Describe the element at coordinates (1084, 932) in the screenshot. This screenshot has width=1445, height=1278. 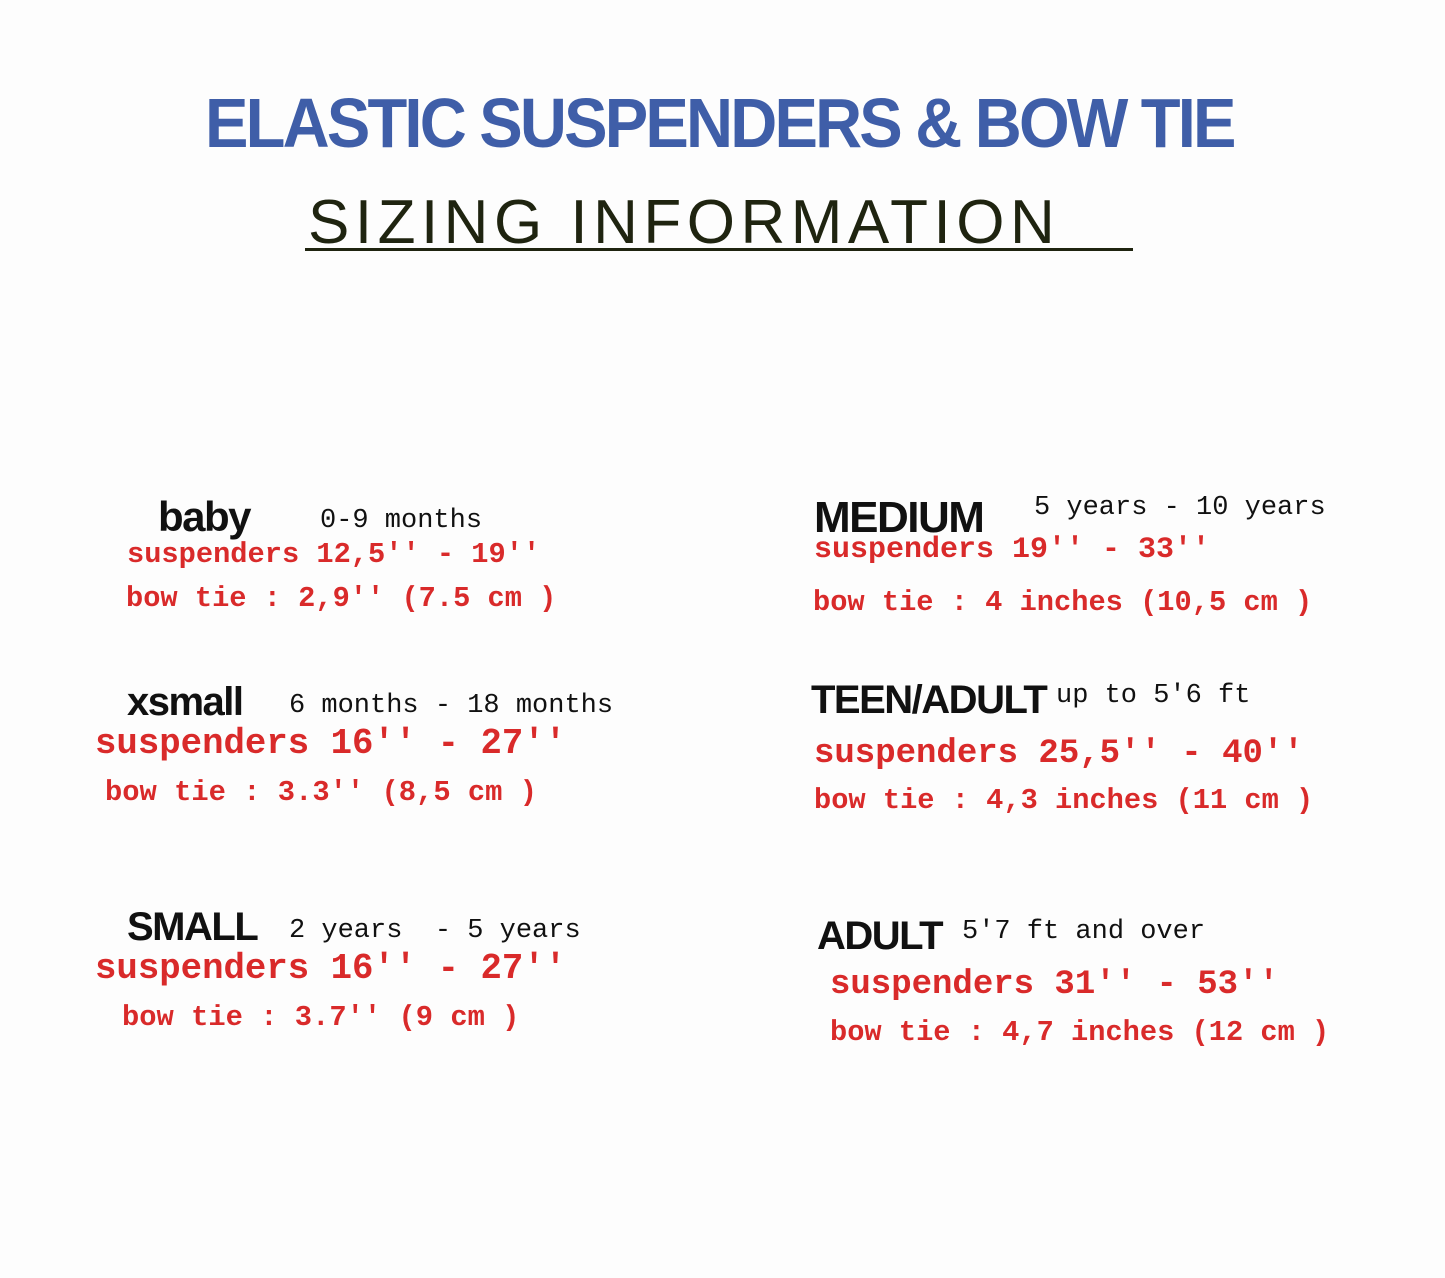
I see `size-age: 5'7 ft and over` at that location.